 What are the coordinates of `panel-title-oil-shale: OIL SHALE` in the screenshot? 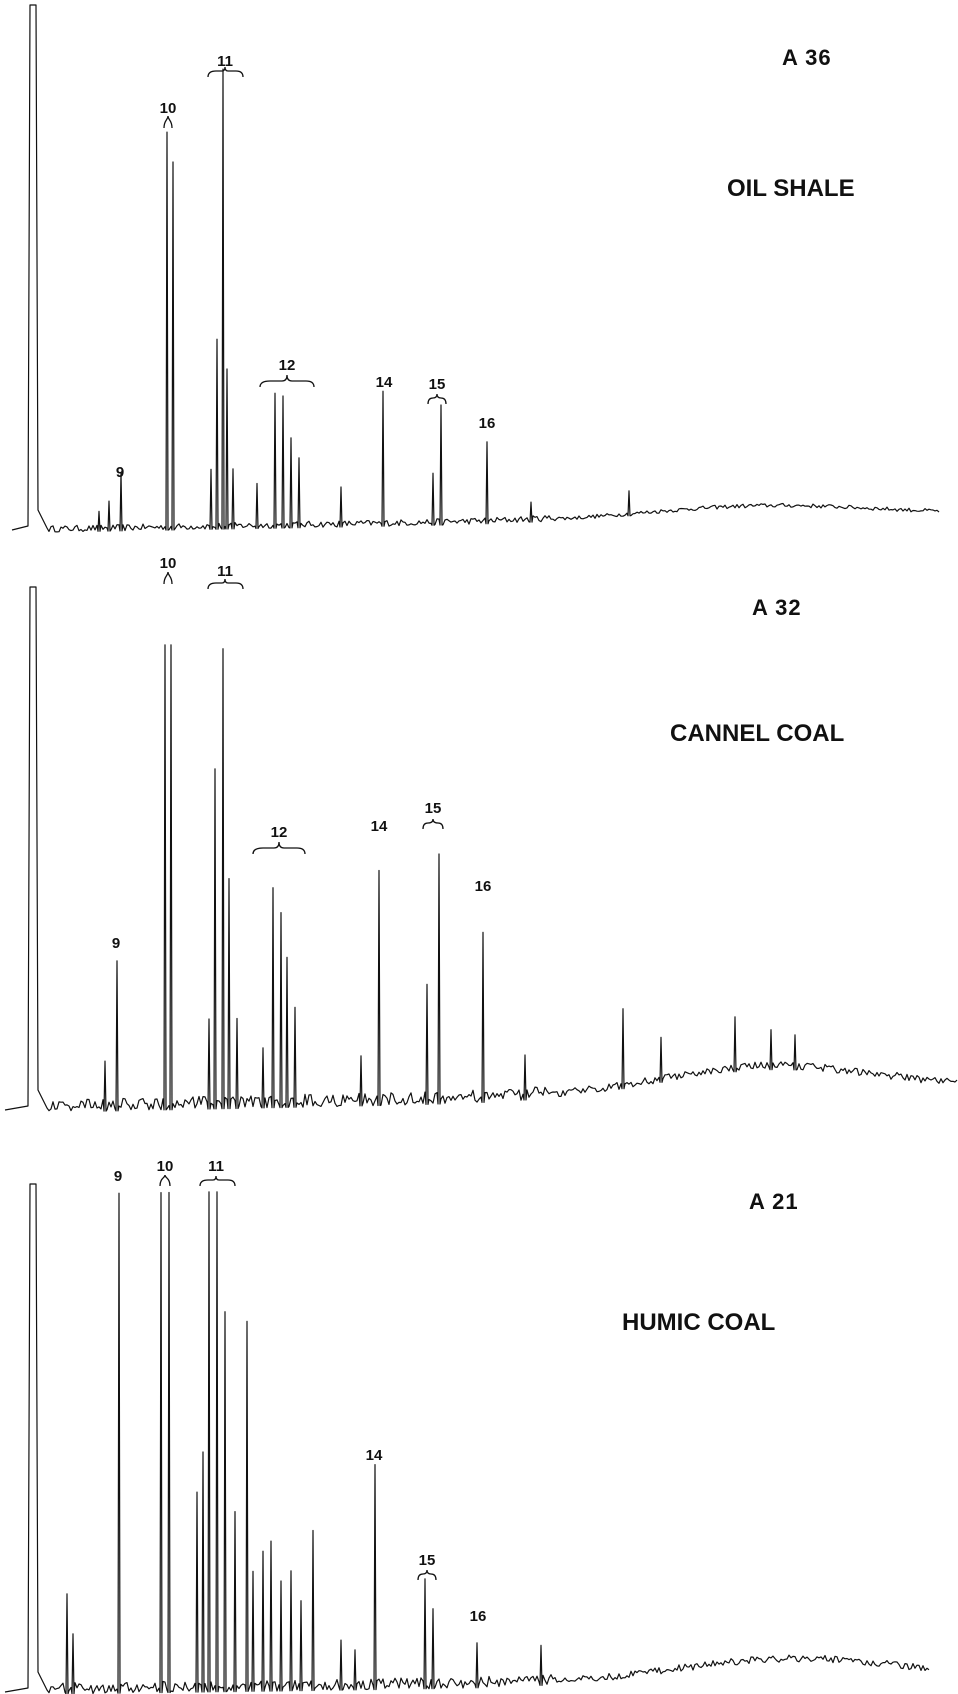 It's located at (791, 188).